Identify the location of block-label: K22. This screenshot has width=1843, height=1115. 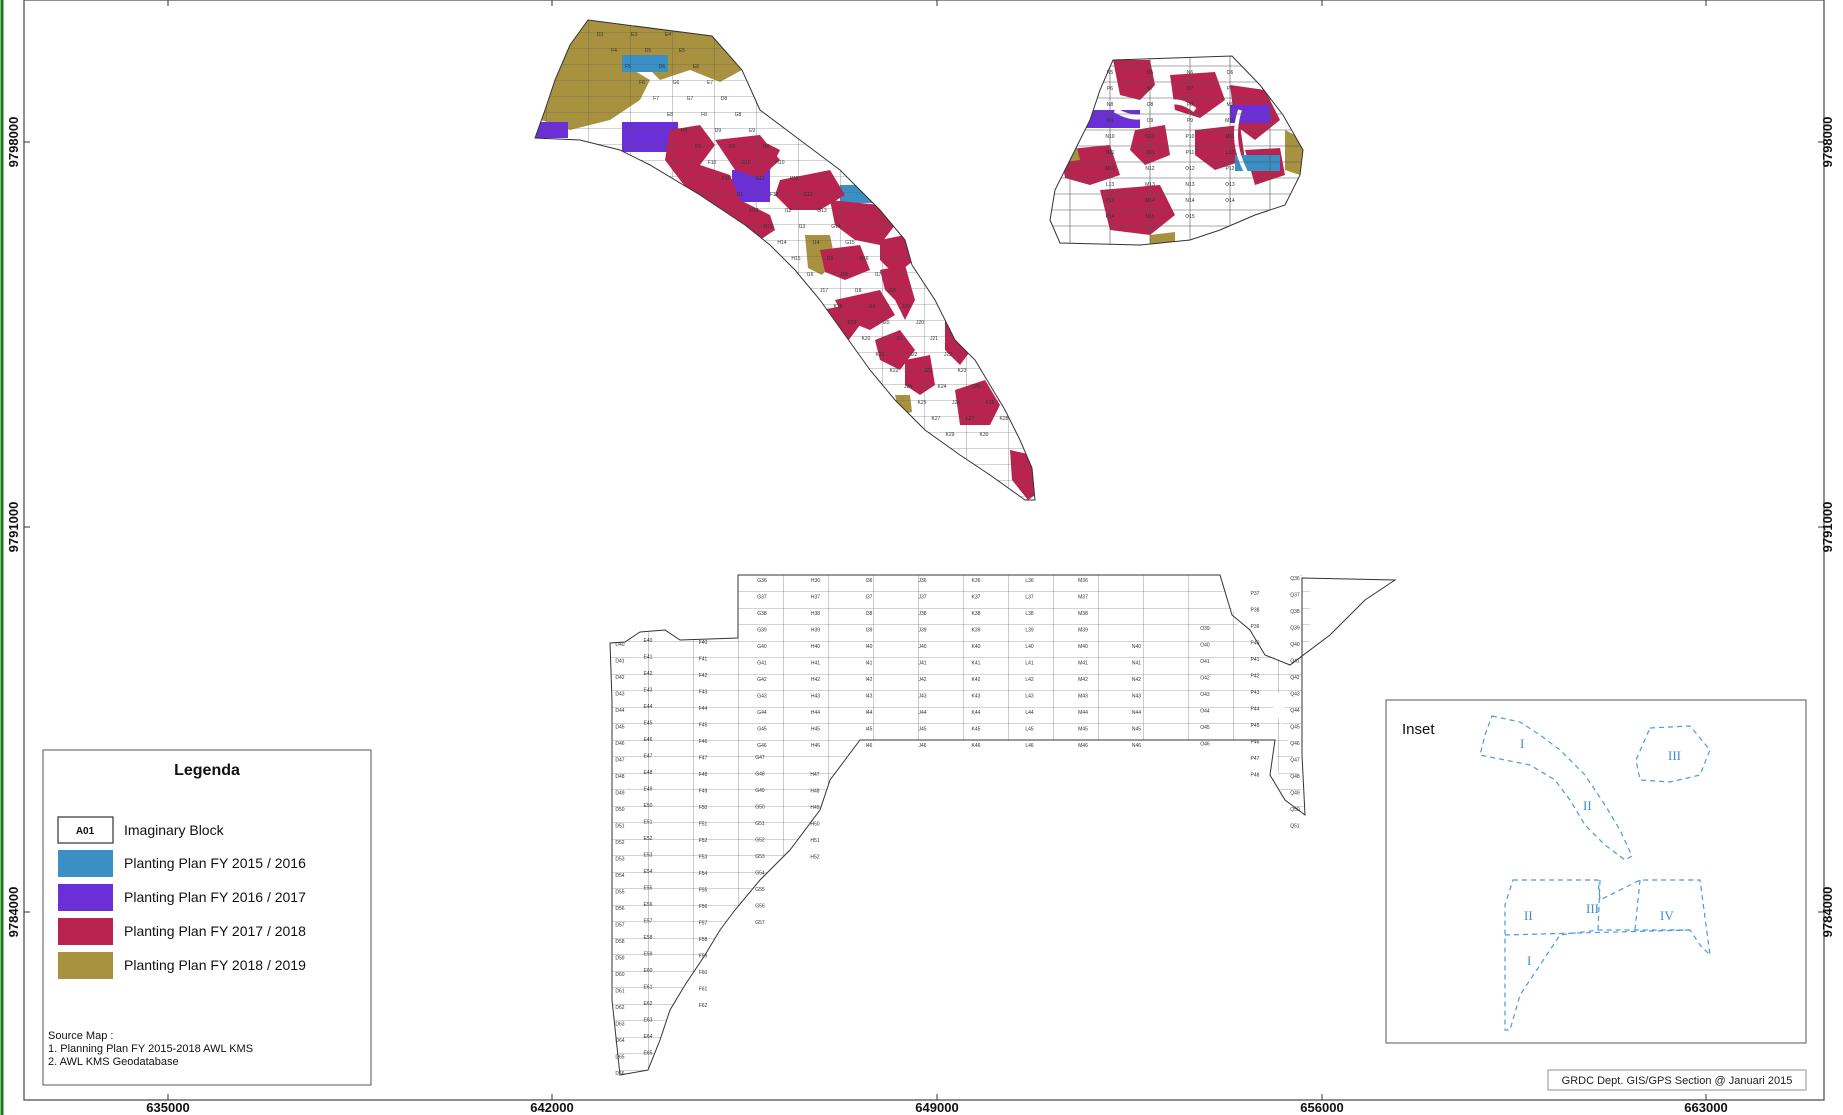
(894, 371).